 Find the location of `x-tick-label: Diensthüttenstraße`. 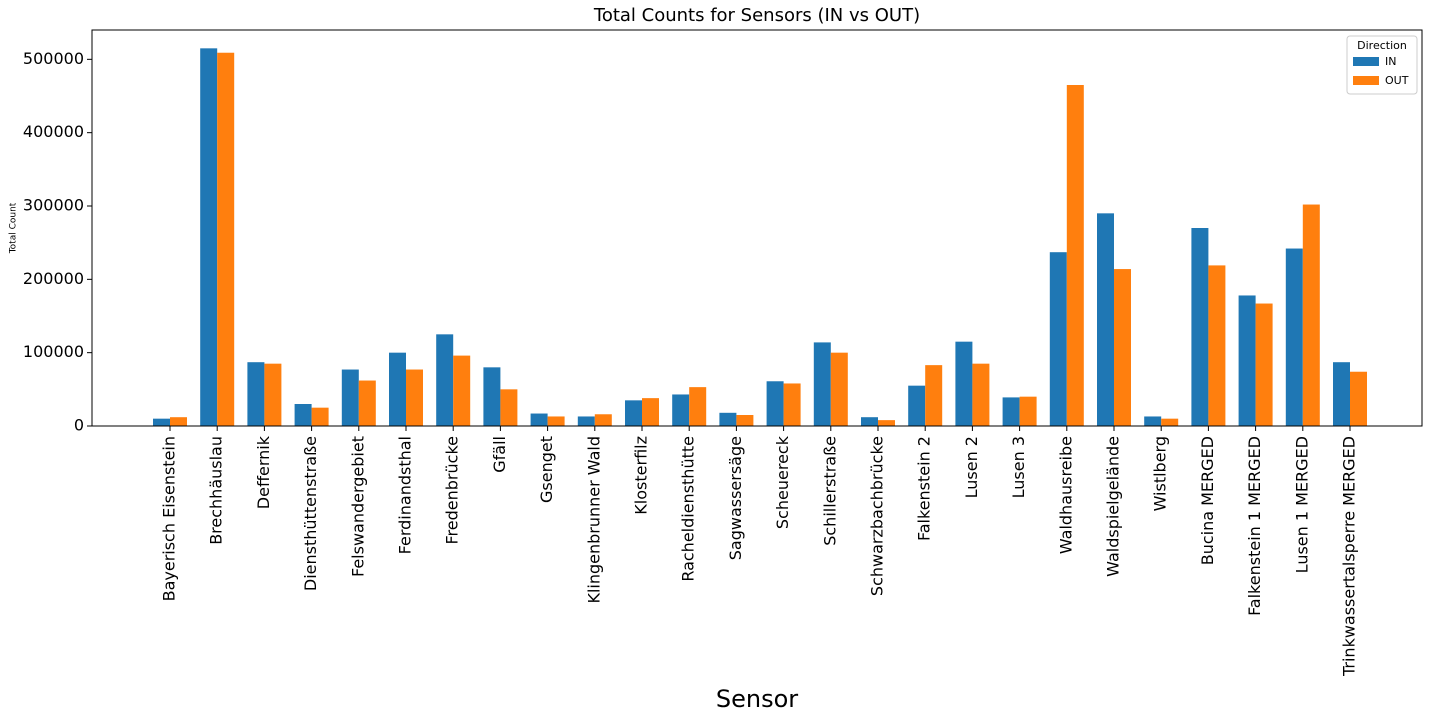

x-tick-label: Diensthüttenstraße is located at coordinates (310, 513).